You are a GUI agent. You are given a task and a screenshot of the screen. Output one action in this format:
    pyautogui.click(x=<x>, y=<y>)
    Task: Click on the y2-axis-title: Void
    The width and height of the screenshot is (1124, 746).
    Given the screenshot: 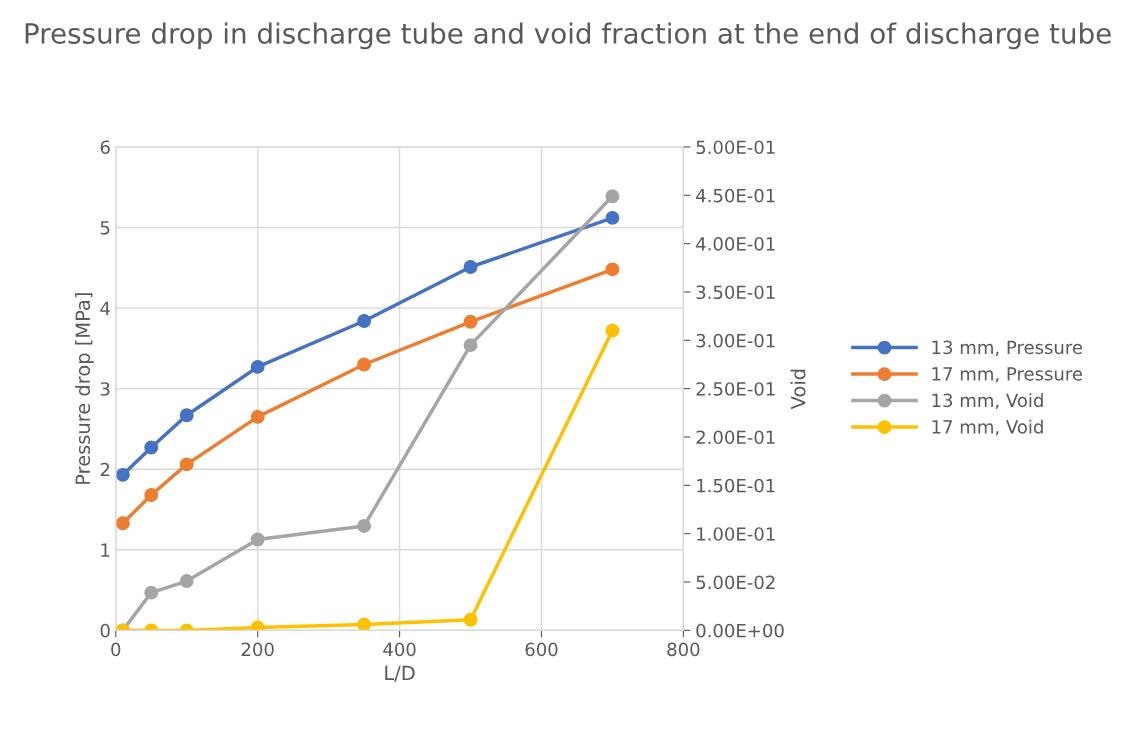 What is the action you would take?
    pyautogui.click(x=798, y=389)
    